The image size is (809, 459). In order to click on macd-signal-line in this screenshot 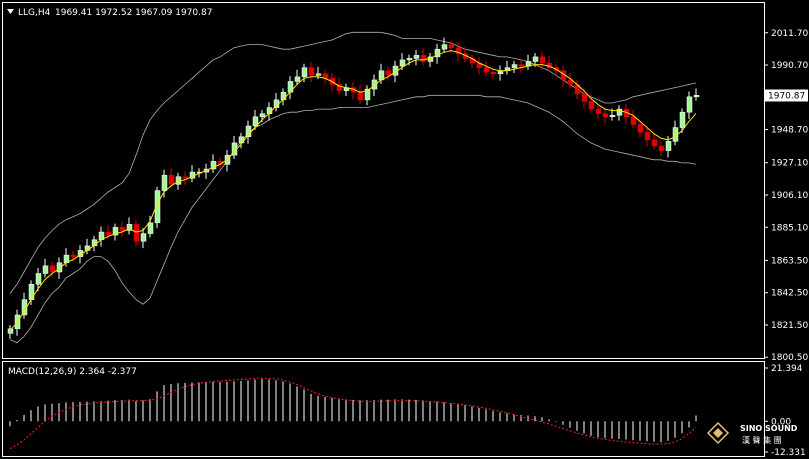, I will do `click(353, 413)`.